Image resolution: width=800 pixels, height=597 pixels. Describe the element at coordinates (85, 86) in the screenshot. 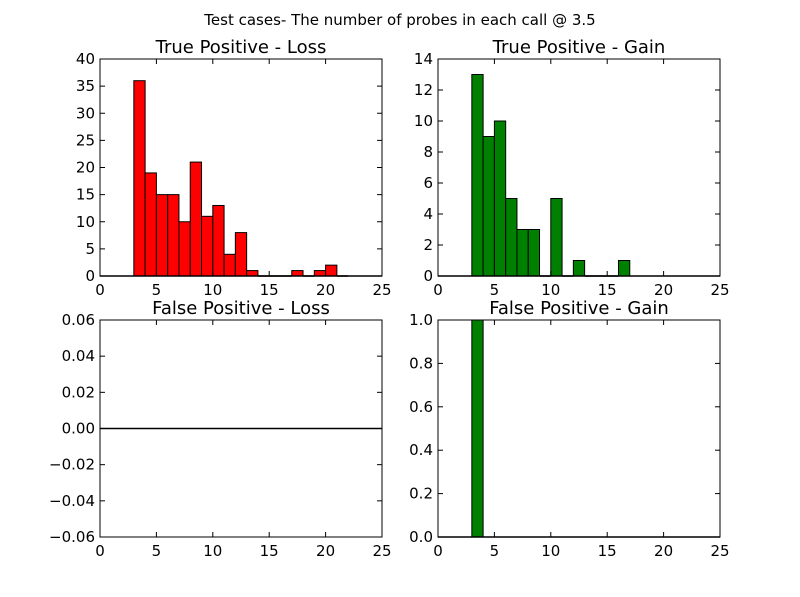

I see `y-tick-label: 35` at that location.